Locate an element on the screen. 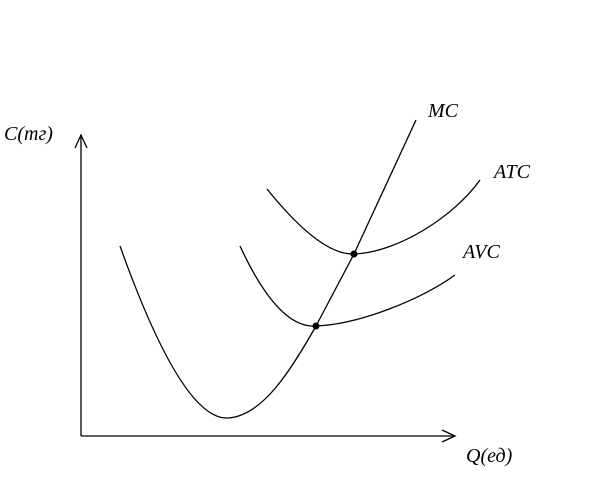 This screenshot has width=615, height=493. y-axis-label: C(тг) is located at coordinates (28, 134).